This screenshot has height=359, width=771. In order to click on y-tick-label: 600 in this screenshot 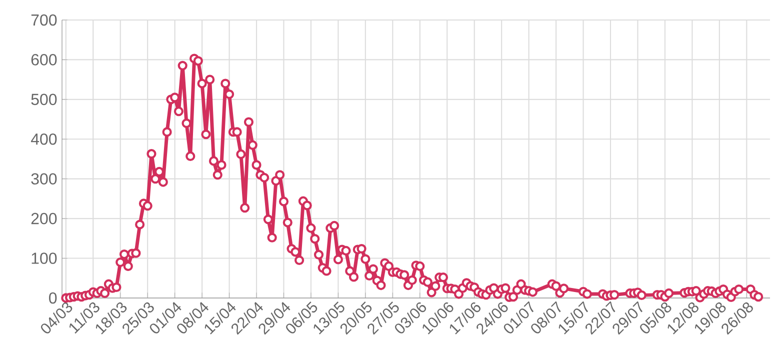, I will do `click(44, 60)`.